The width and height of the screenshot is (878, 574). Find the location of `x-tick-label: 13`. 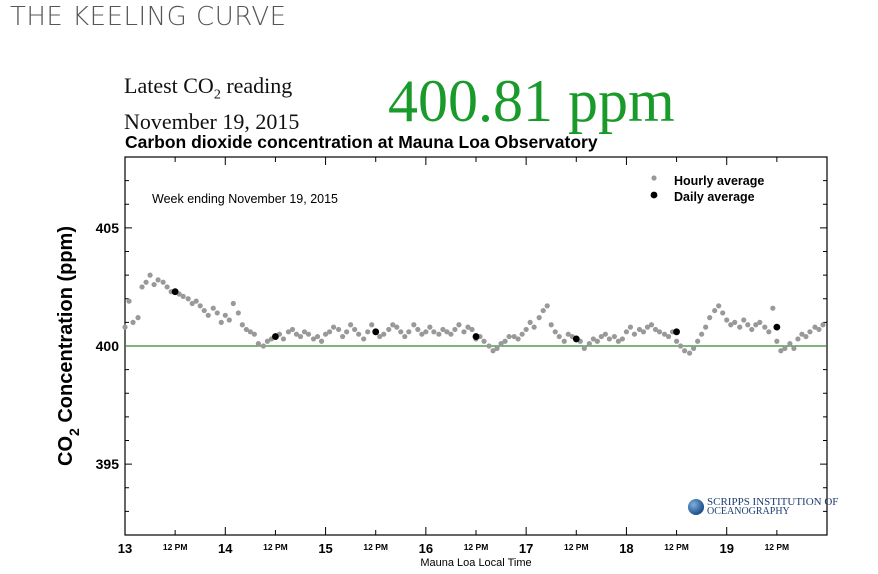

x-tick-label: 13 is located at coordinates (125, 548).